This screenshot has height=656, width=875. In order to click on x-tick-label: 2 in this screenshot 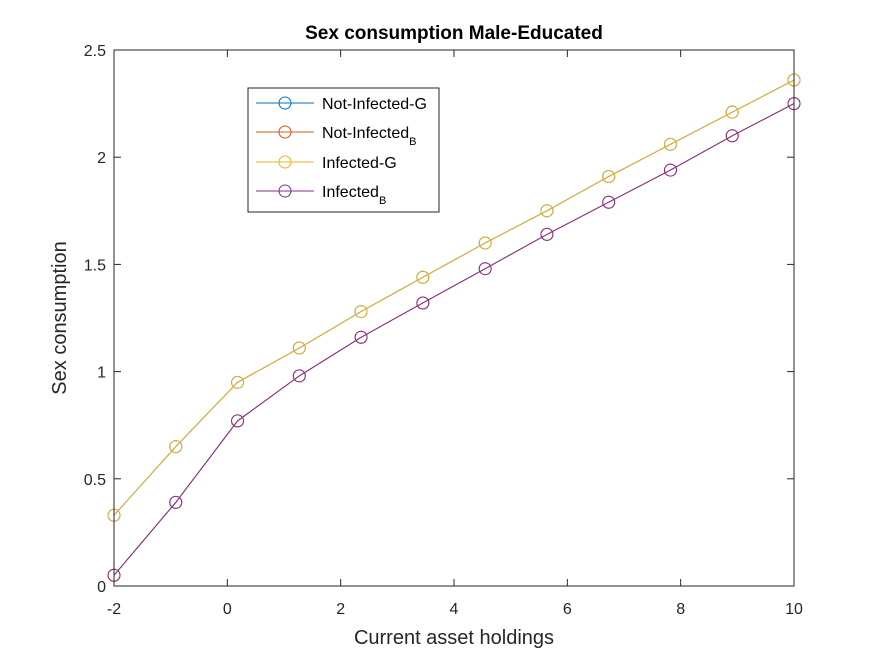, I will do `click(340, 609)`.